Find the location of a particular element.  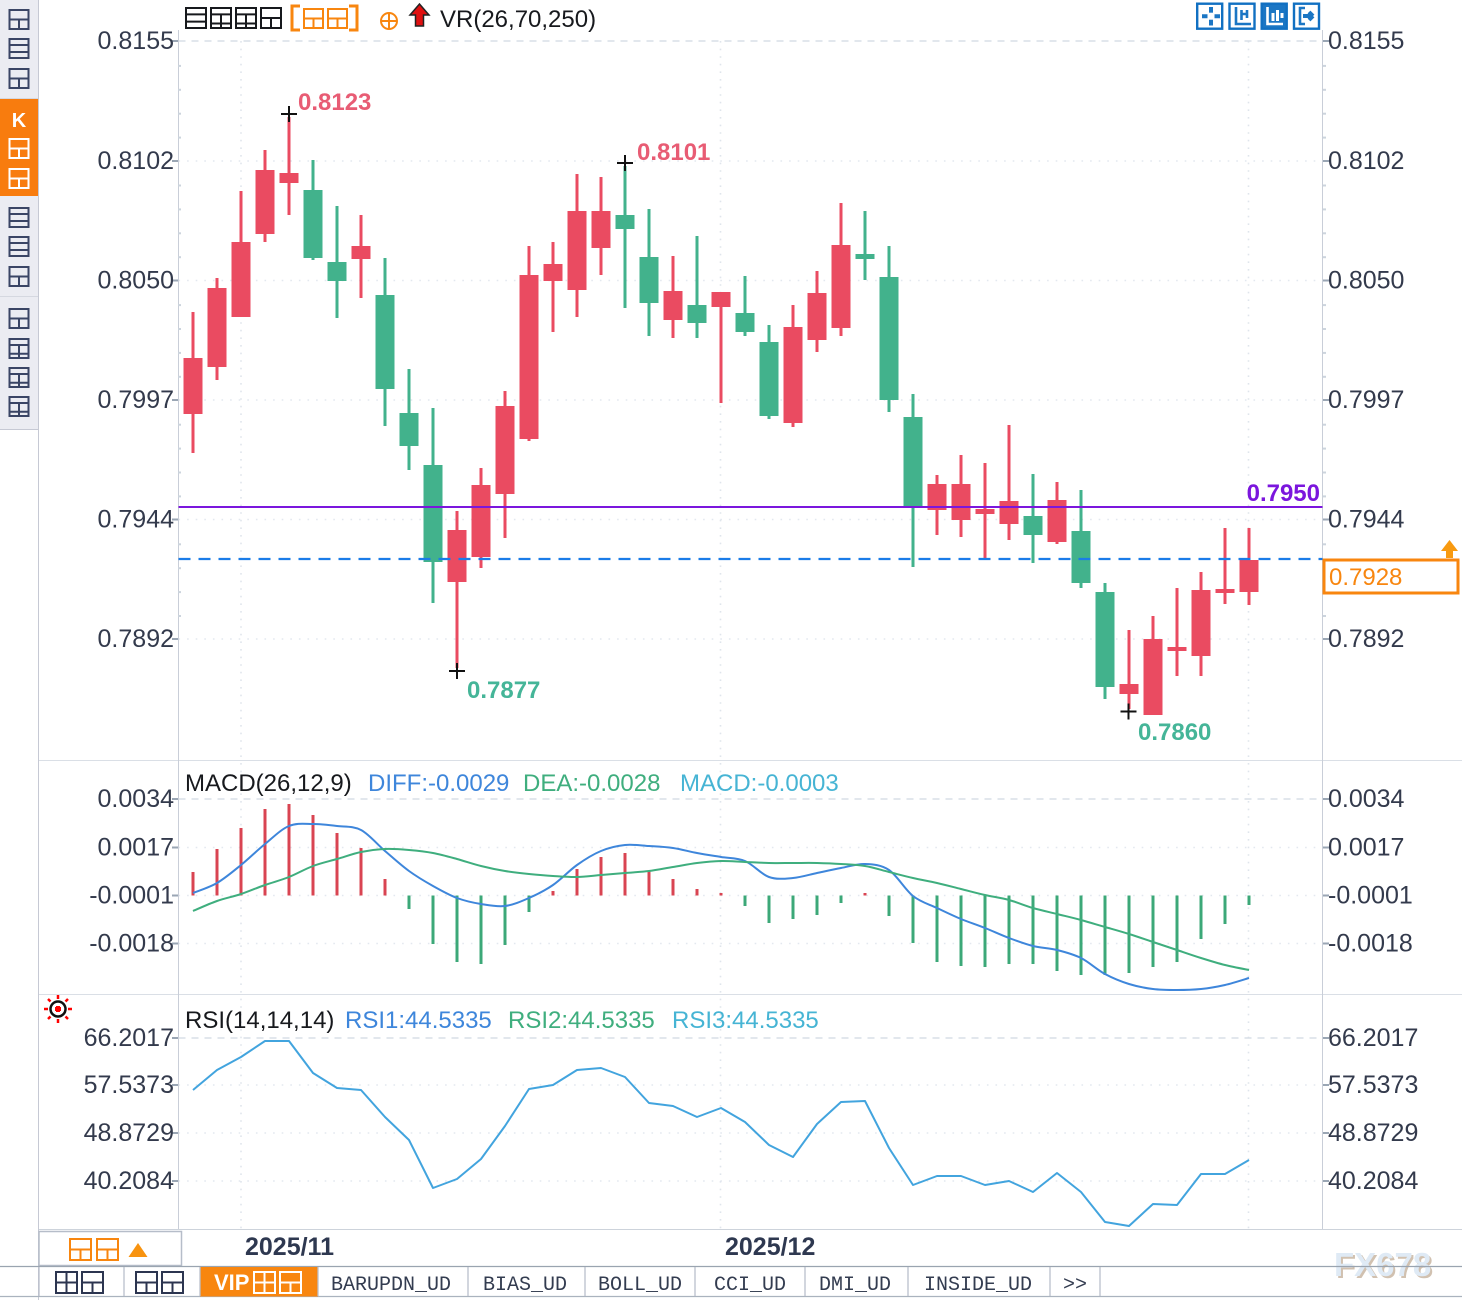

svg-text: BARUPDN_UD is located at coordinates (391, 1285).